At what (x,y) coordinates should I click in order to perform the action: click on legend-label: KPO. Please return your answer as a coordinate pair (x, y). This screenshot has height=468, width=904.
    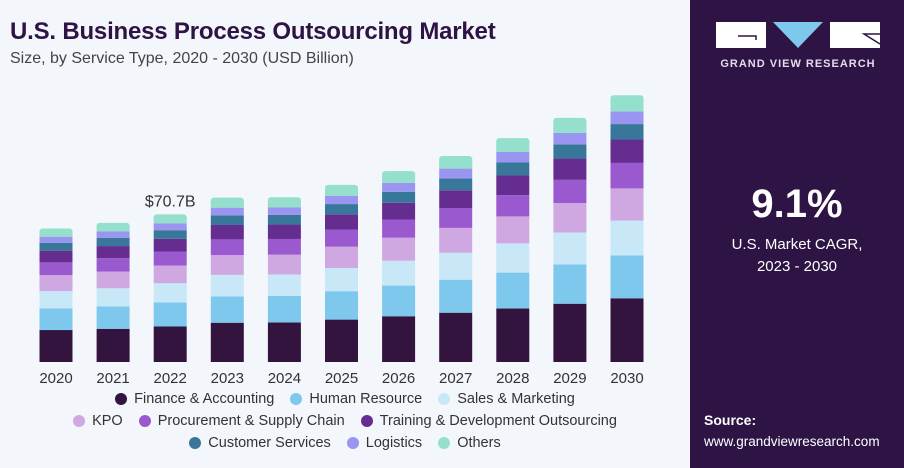
    Looking at the image, I should click on (107, 421).